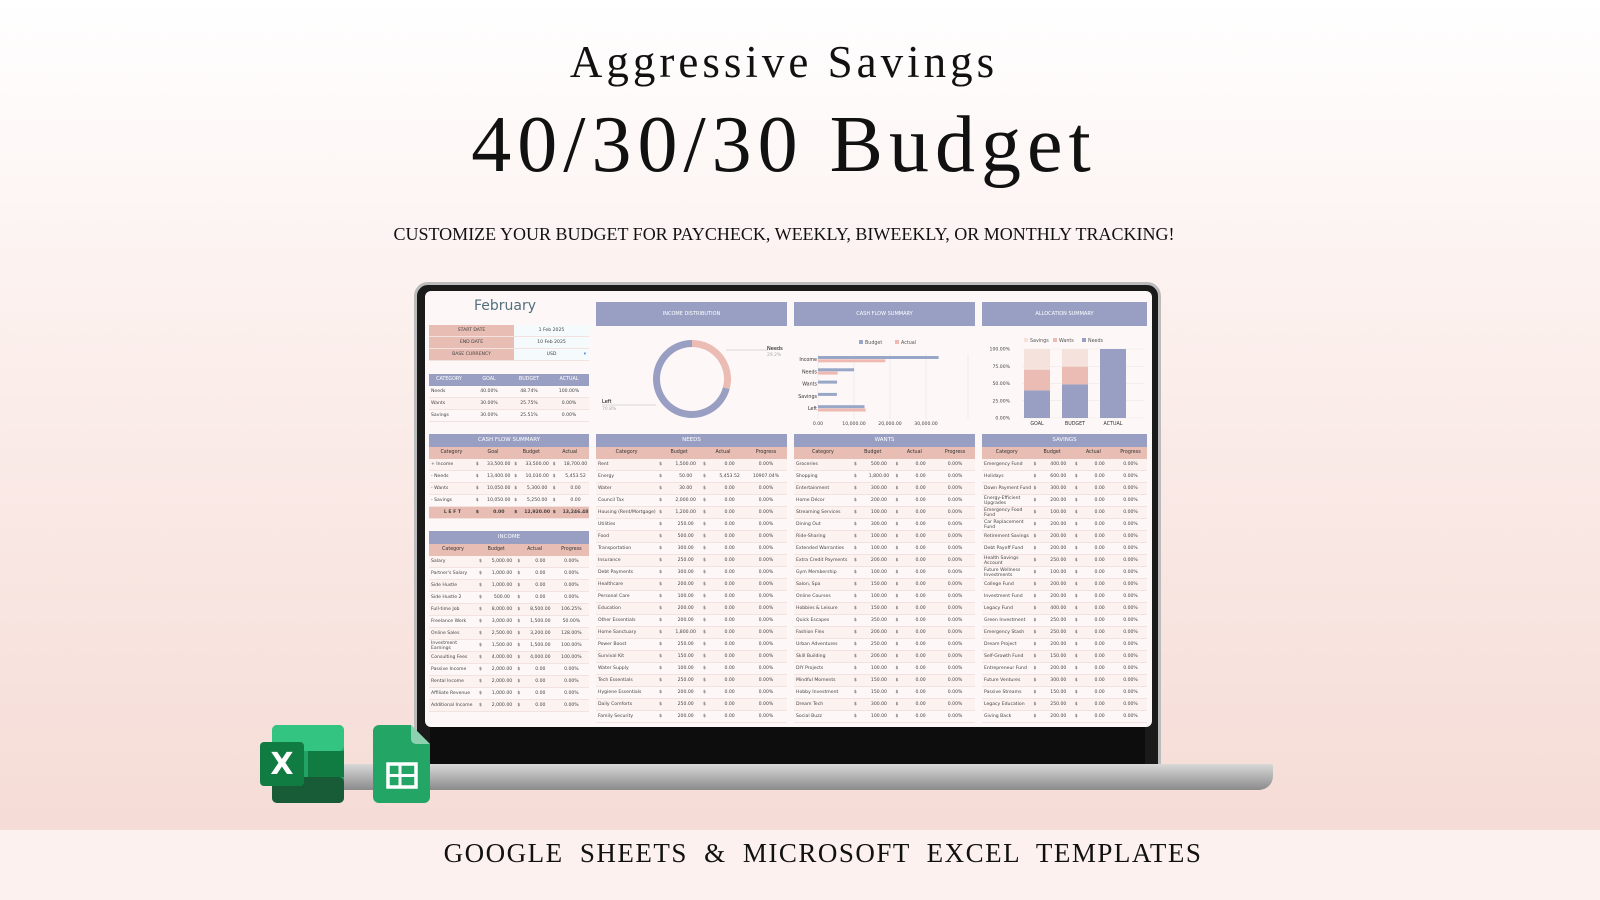  I want to click on cell: $10,050.00, so click(493, 500).